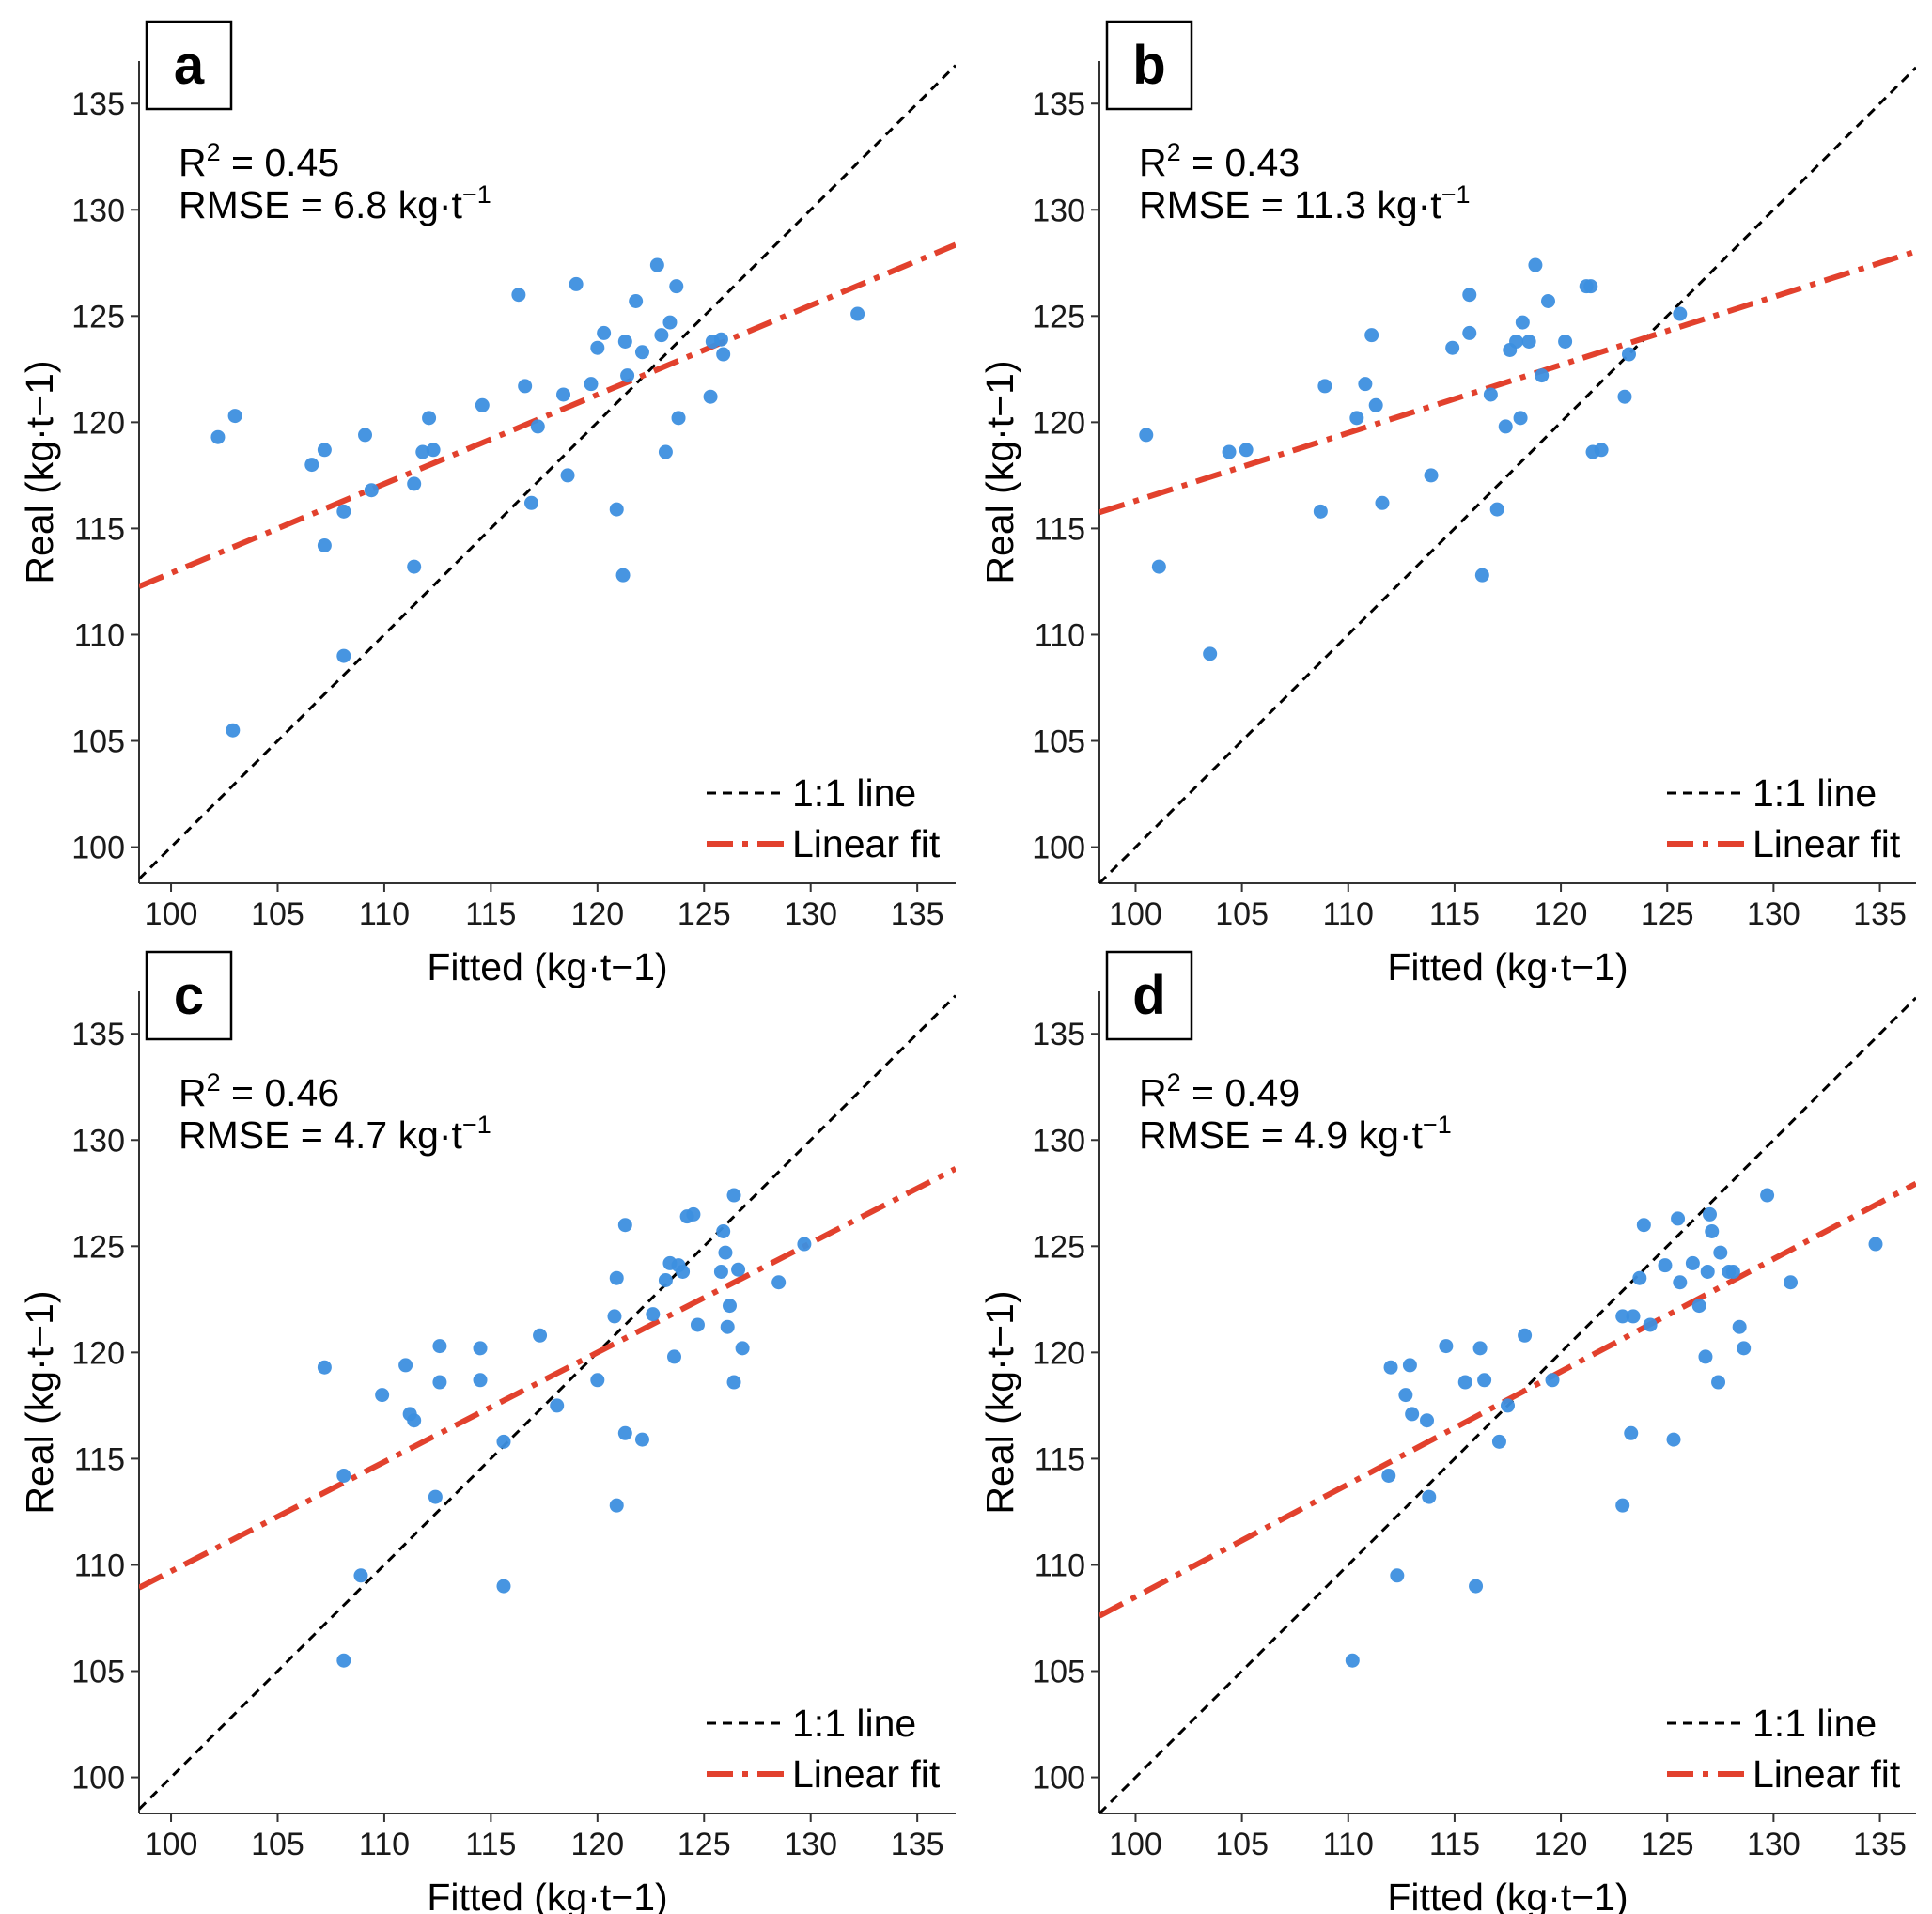  What do you see at coordinates (1058, 317) in the screenshot?
I see `y-tick-label: 125` at bounding box center [1058, 317].